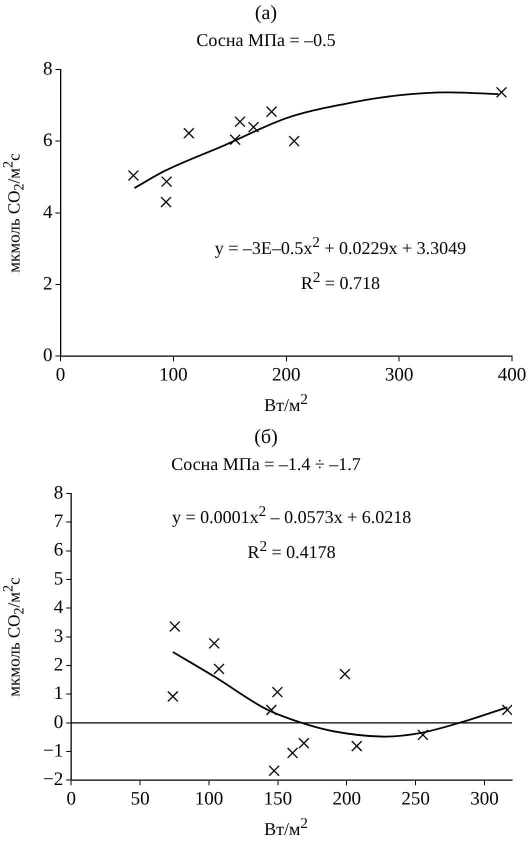  Describe the element at coordinates (266, 437) in the screenshot. I see `chart-title: (б)` at that location.